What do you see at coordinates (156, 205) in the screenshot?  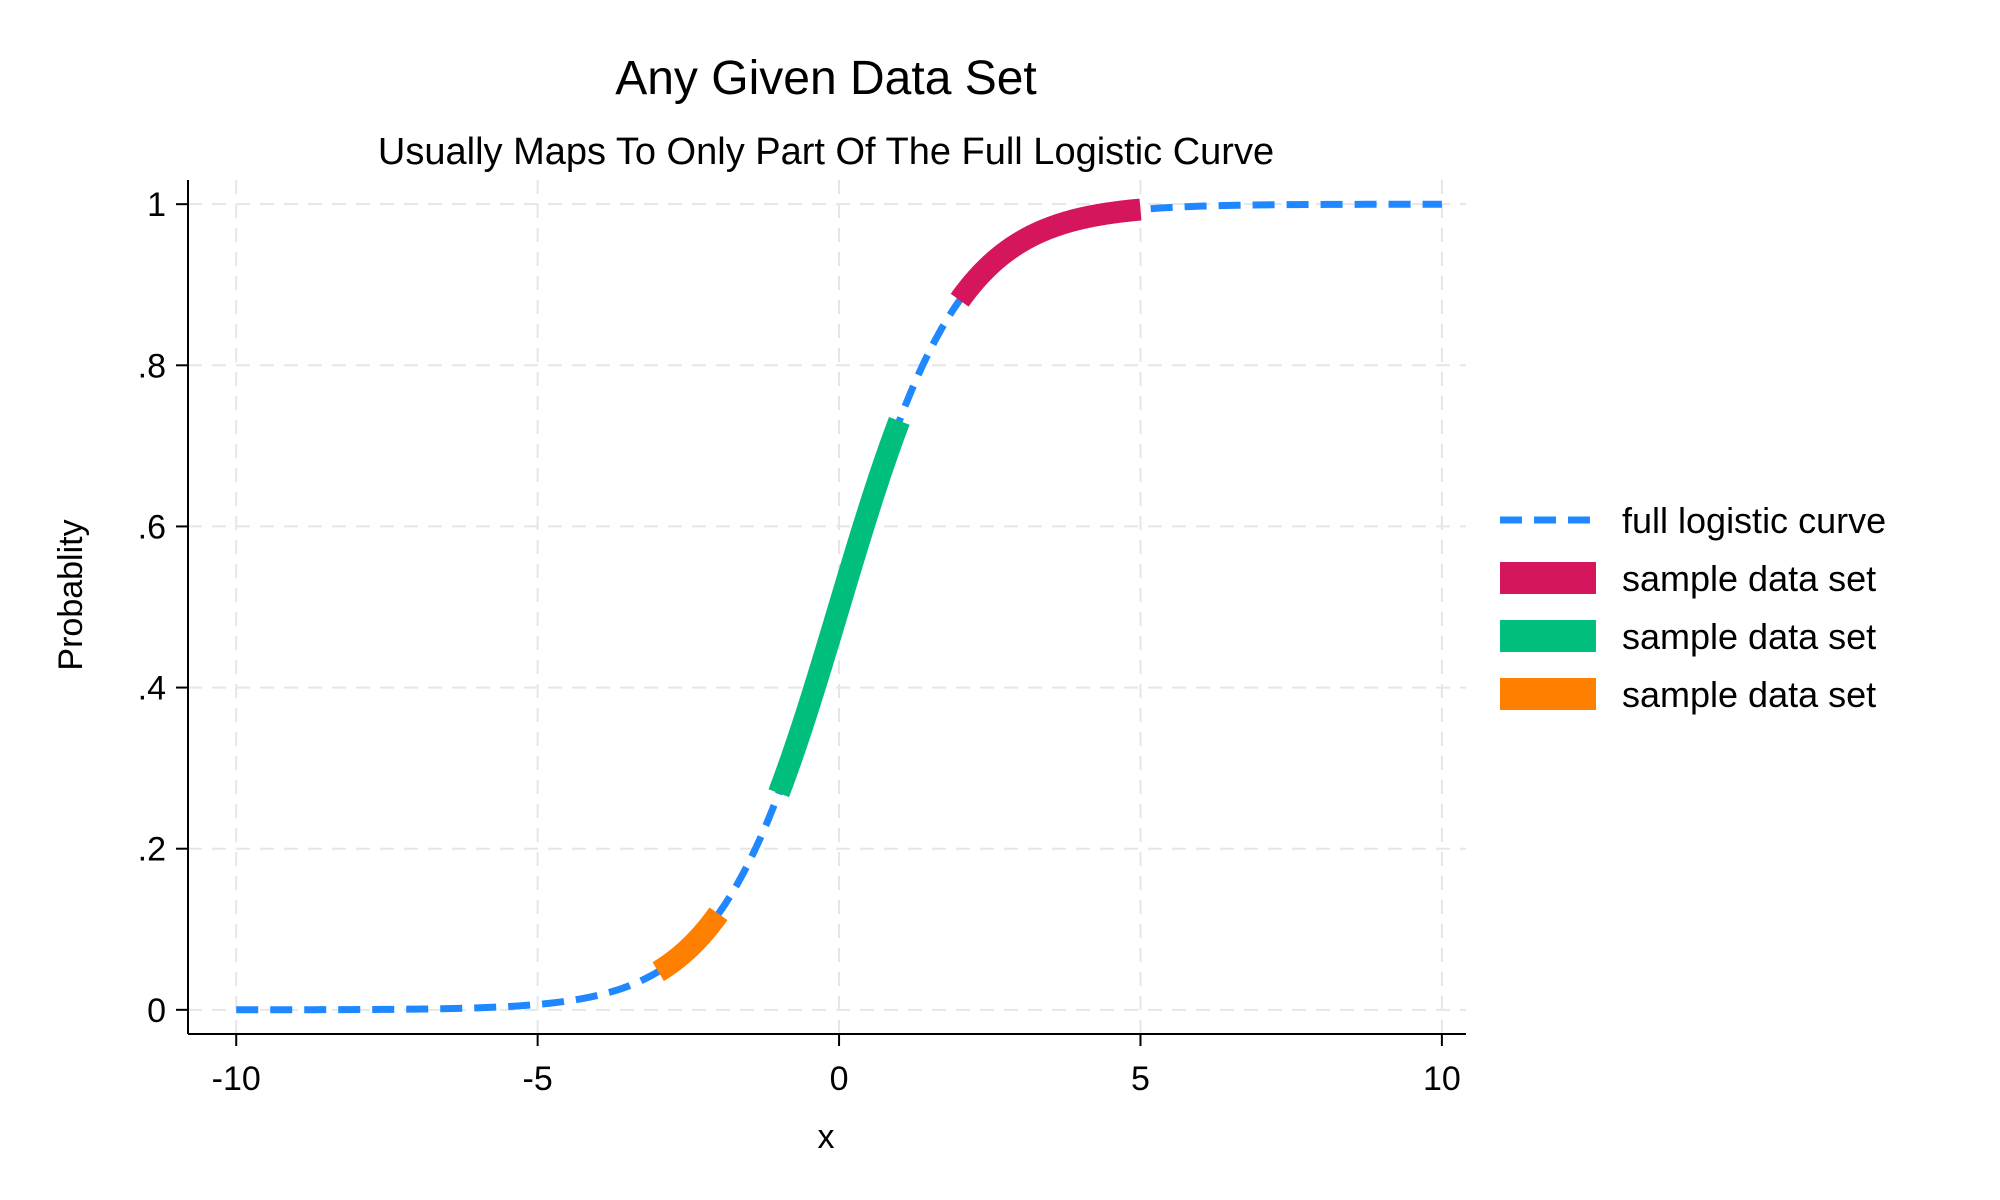 I see `y-tick-label: 1` at bounding box center [156, 205].